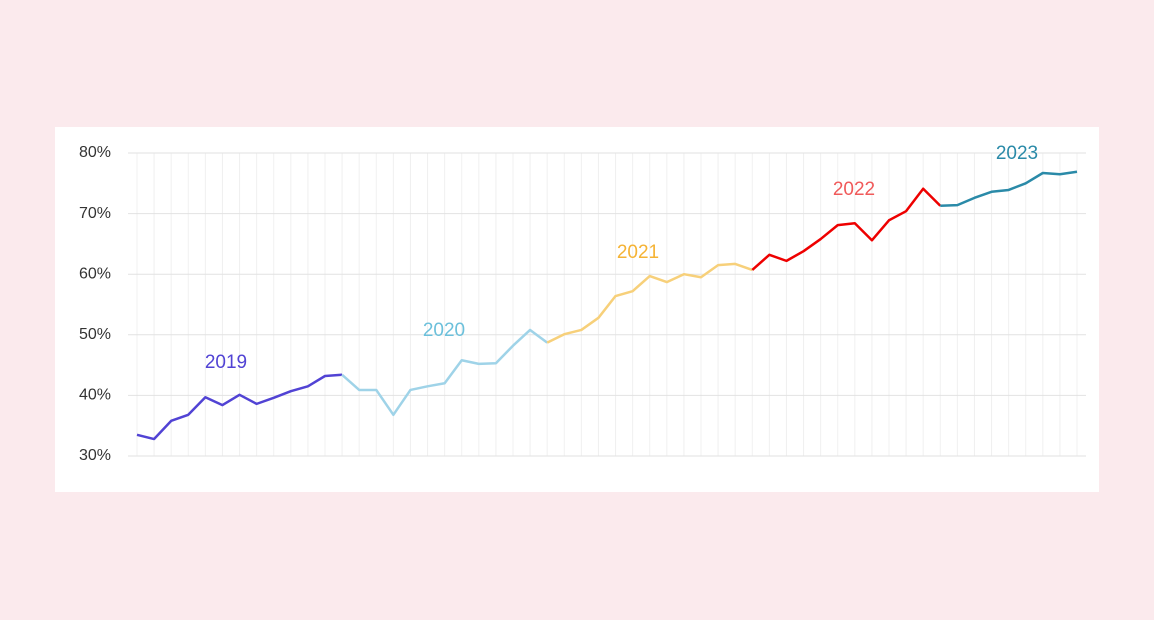  Describe the element at coordinates (95, 213) in the screenshot. I see `y-tick-label: 70%` at that location.